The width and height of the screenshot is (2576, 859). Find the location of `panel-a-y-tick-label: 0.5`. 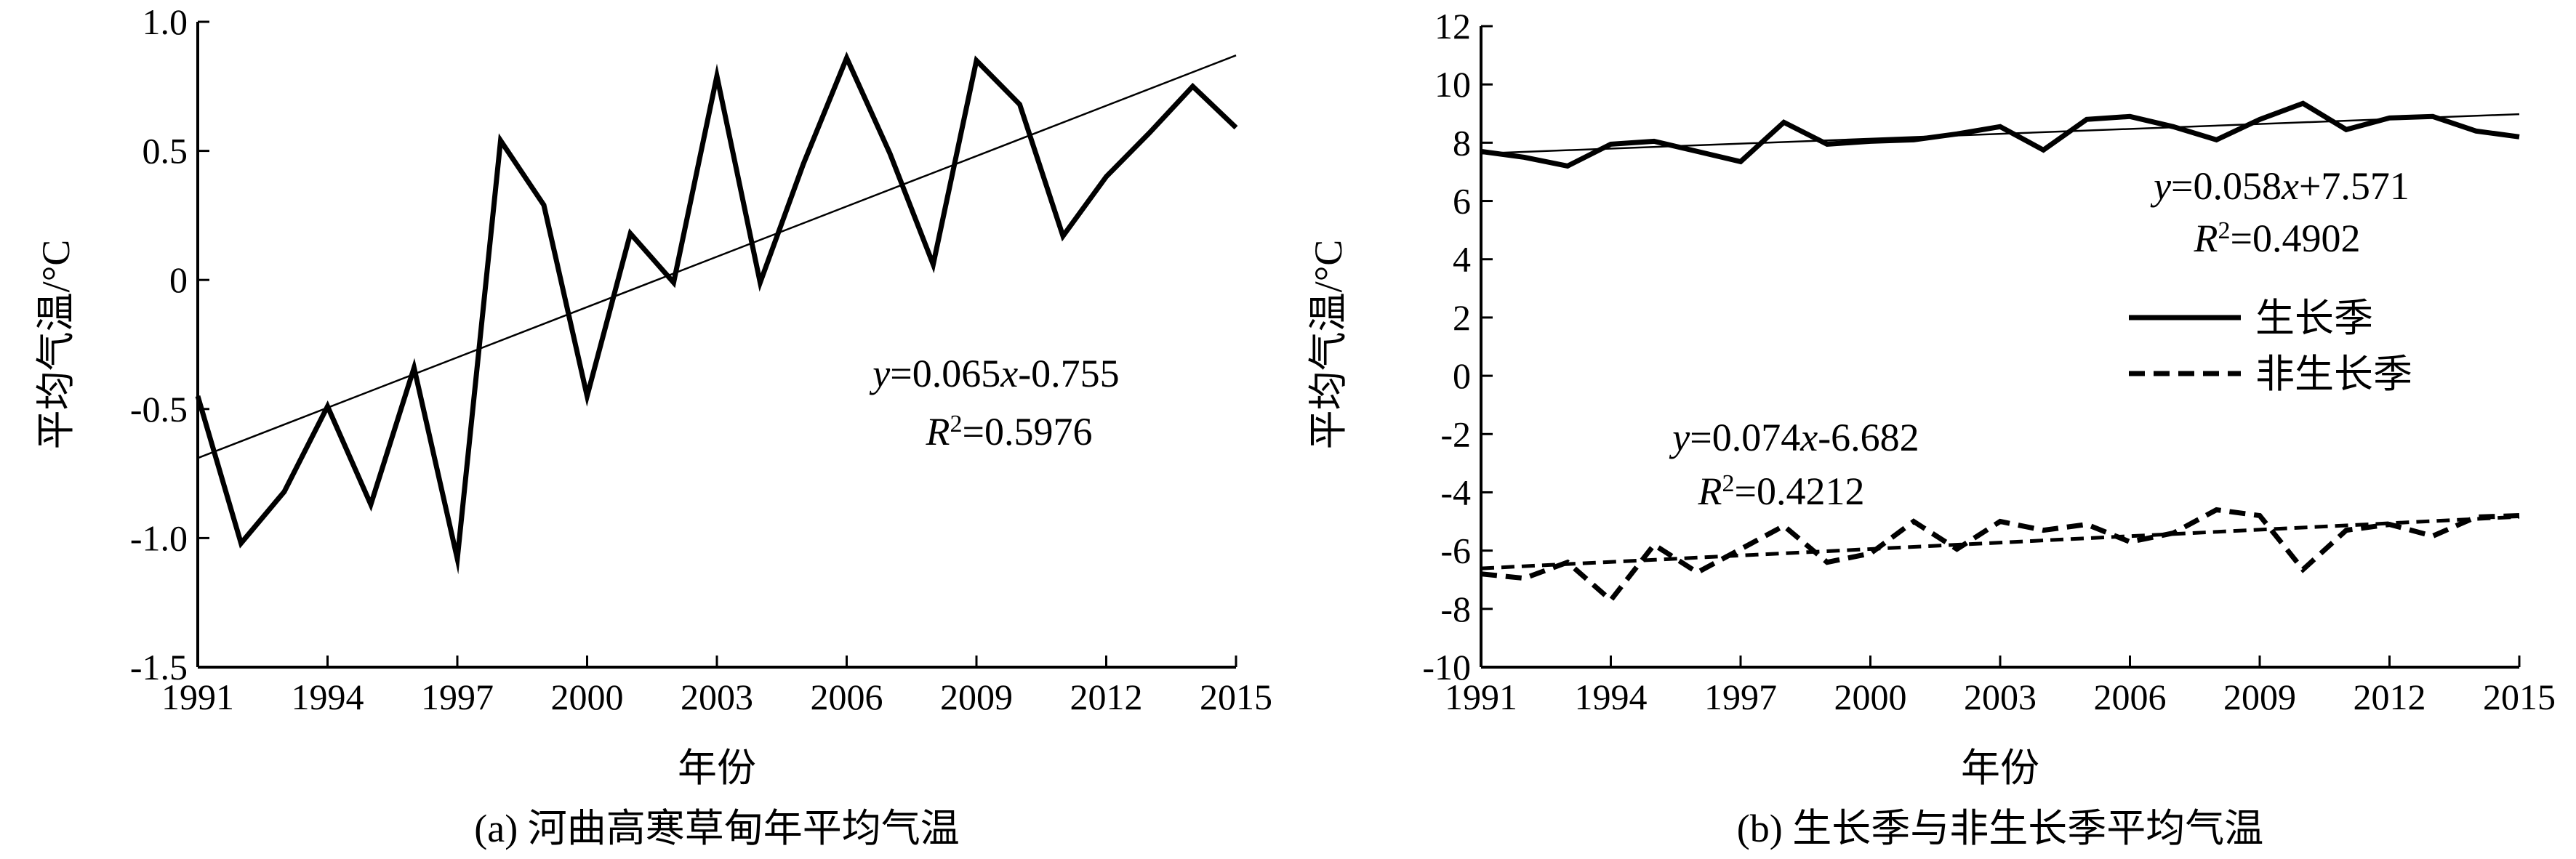

panel-a-y-tick-label: 0.5 is located at coordinates (165, 151).